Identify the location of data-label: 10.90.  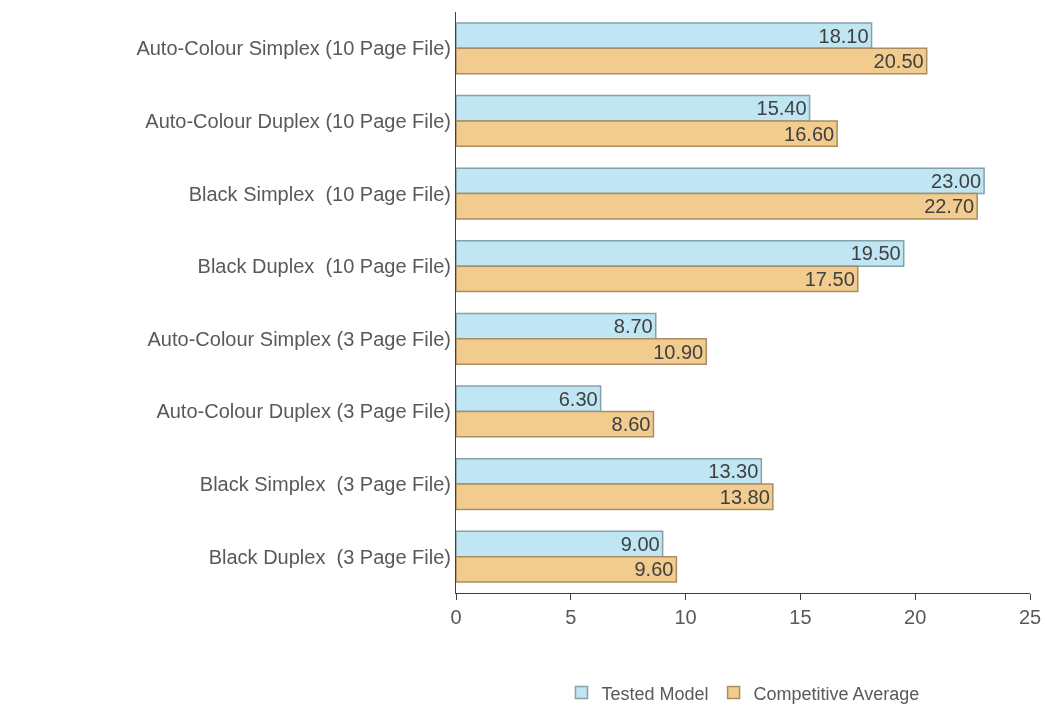
(678, 351).